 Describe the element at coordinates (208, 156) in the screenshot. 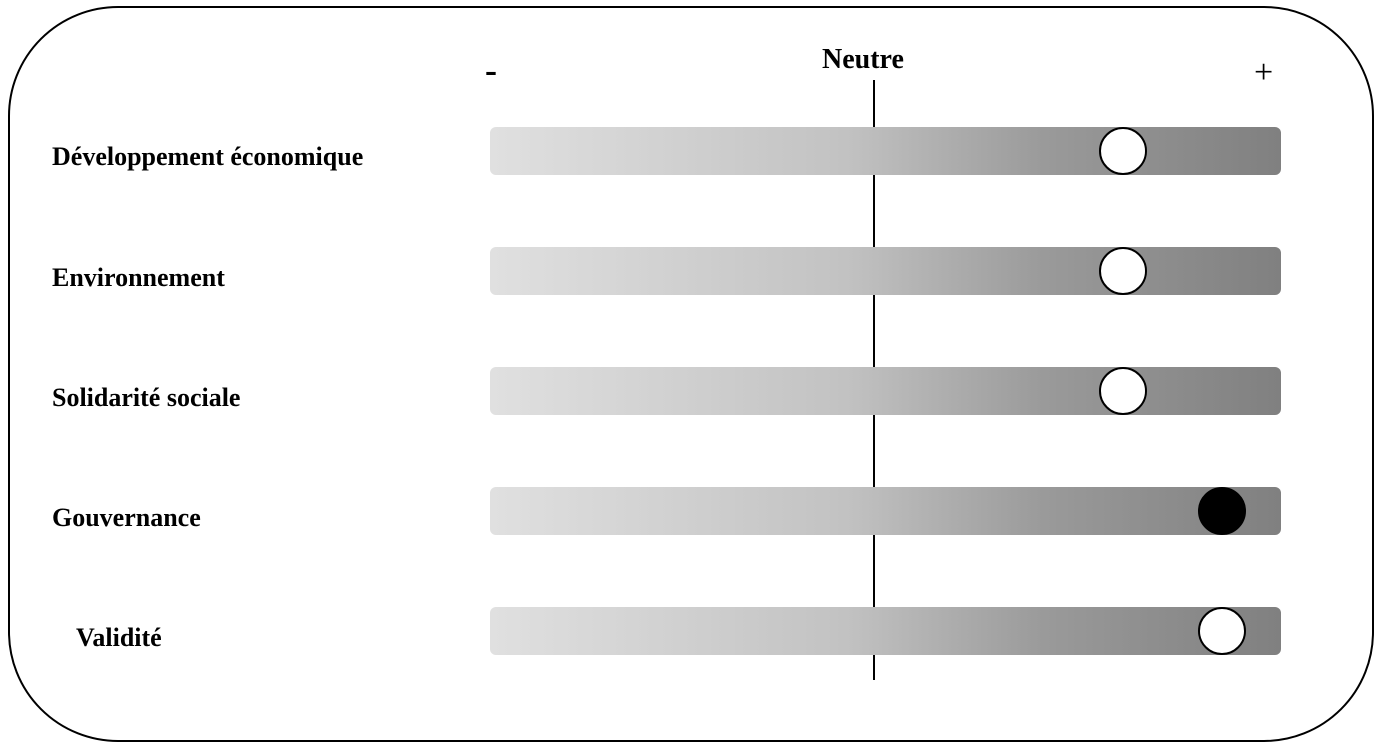

I see `row-label: Développement économique` at that location.